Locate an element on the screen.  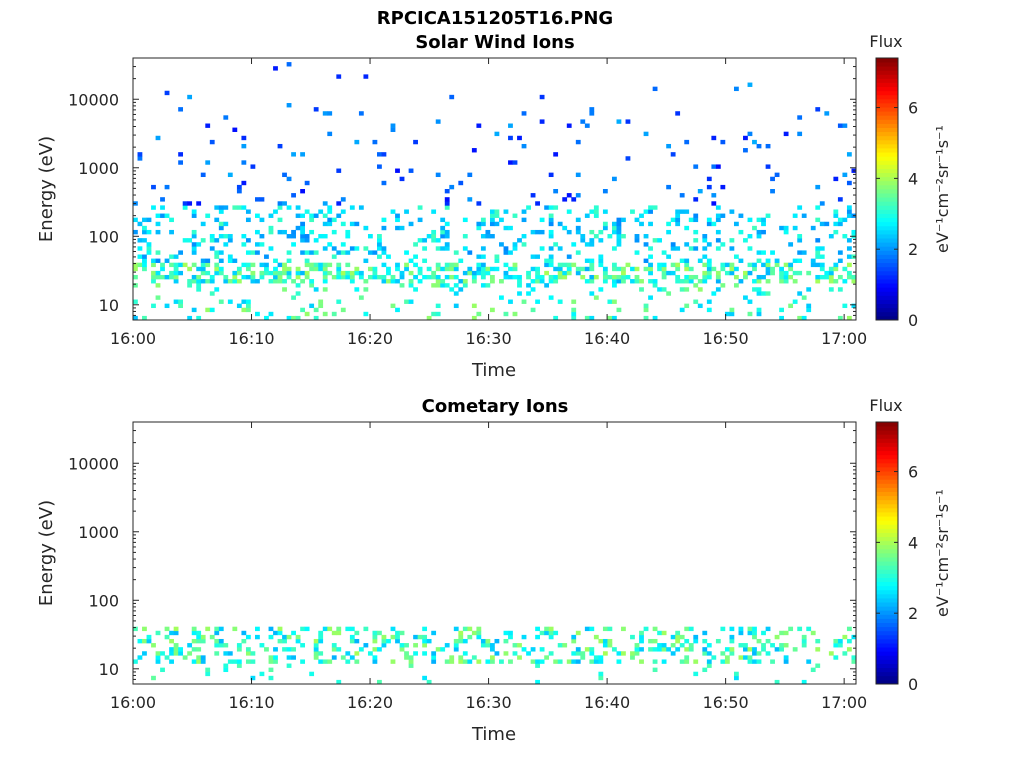
y-tick-label: 10 is located at coordinates (109, 305).